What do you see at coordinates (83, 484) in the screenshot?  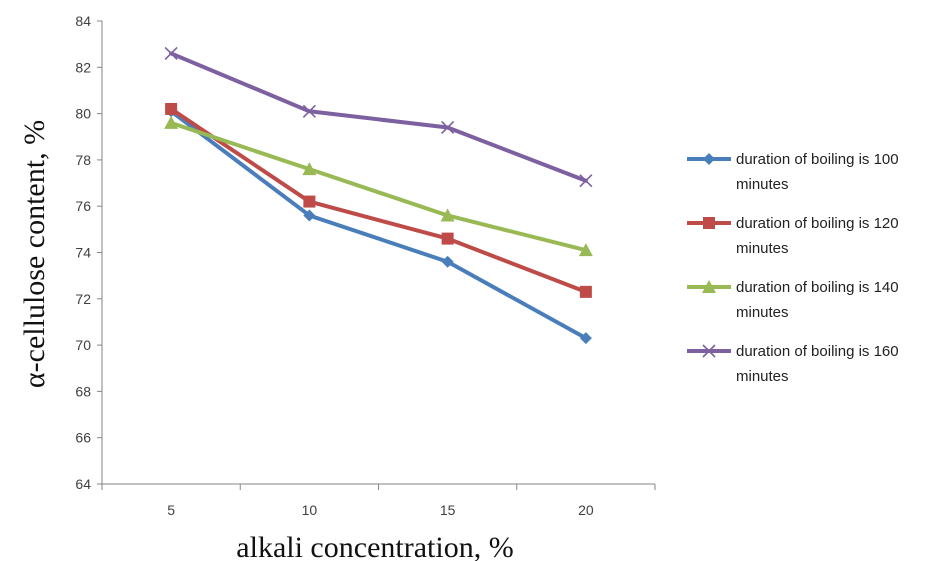 I see `y-tick-label: 64` at bounding box center [83, 484].